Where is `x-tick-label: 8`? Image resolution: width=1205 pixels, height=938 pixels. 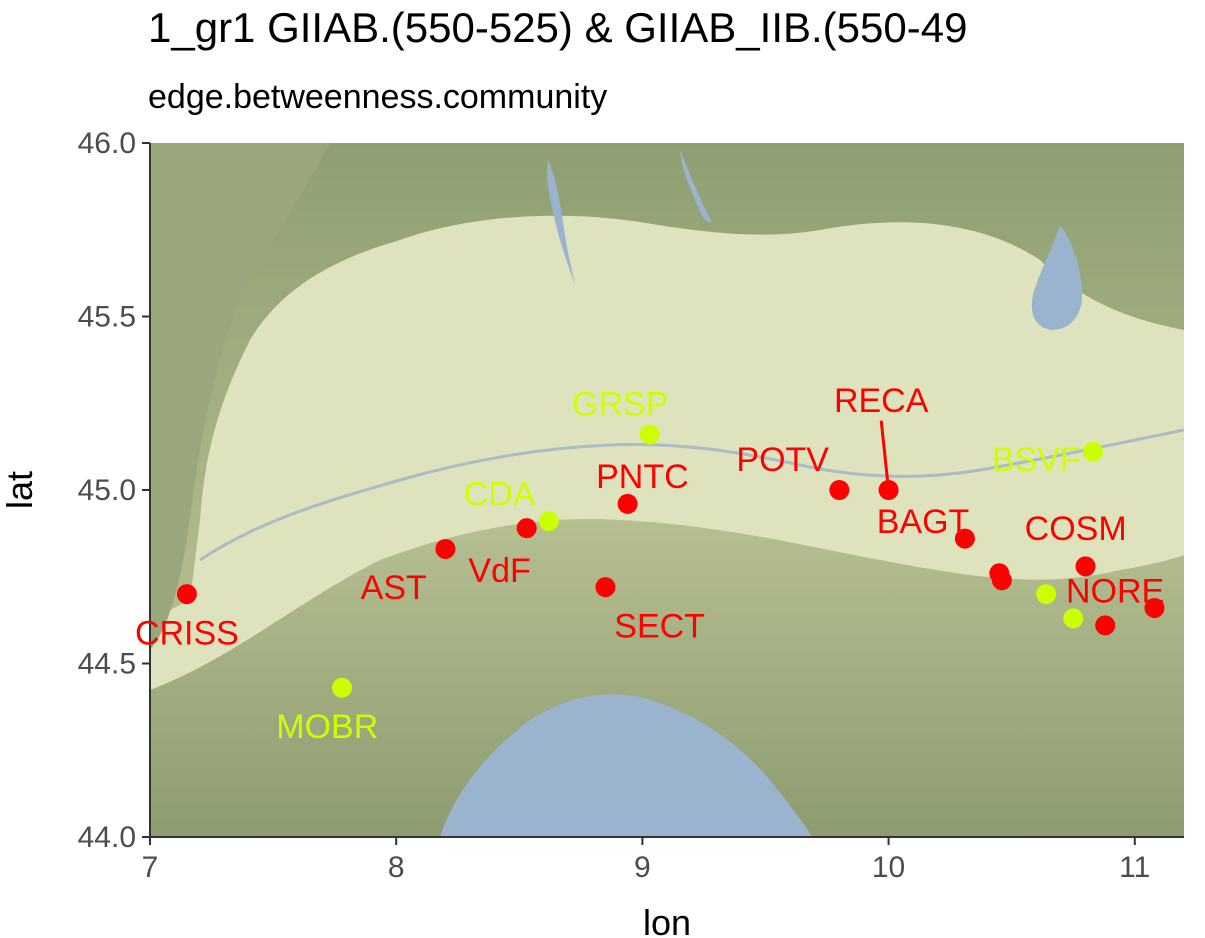 x-tick-label: 8 is located at coordinates (396, 867).